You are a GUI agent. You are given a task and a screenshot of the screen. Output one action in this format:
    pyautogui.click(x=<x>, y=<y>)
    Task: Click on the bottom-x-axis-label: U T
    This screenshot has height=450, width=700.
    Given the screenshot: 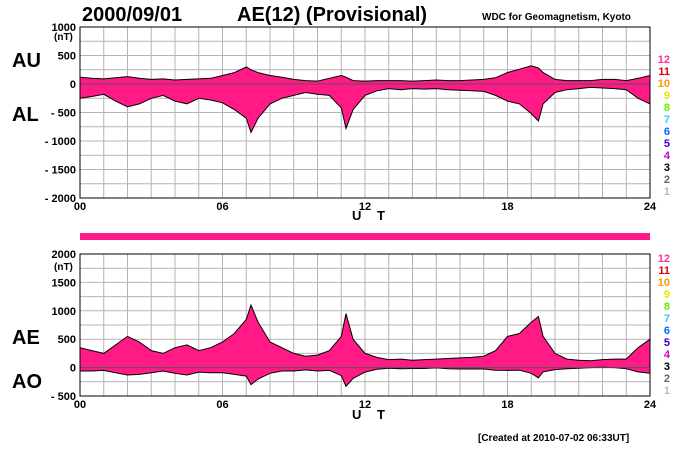 What is the action you would take?
    pyautogui.click(x=371, y=414)
    